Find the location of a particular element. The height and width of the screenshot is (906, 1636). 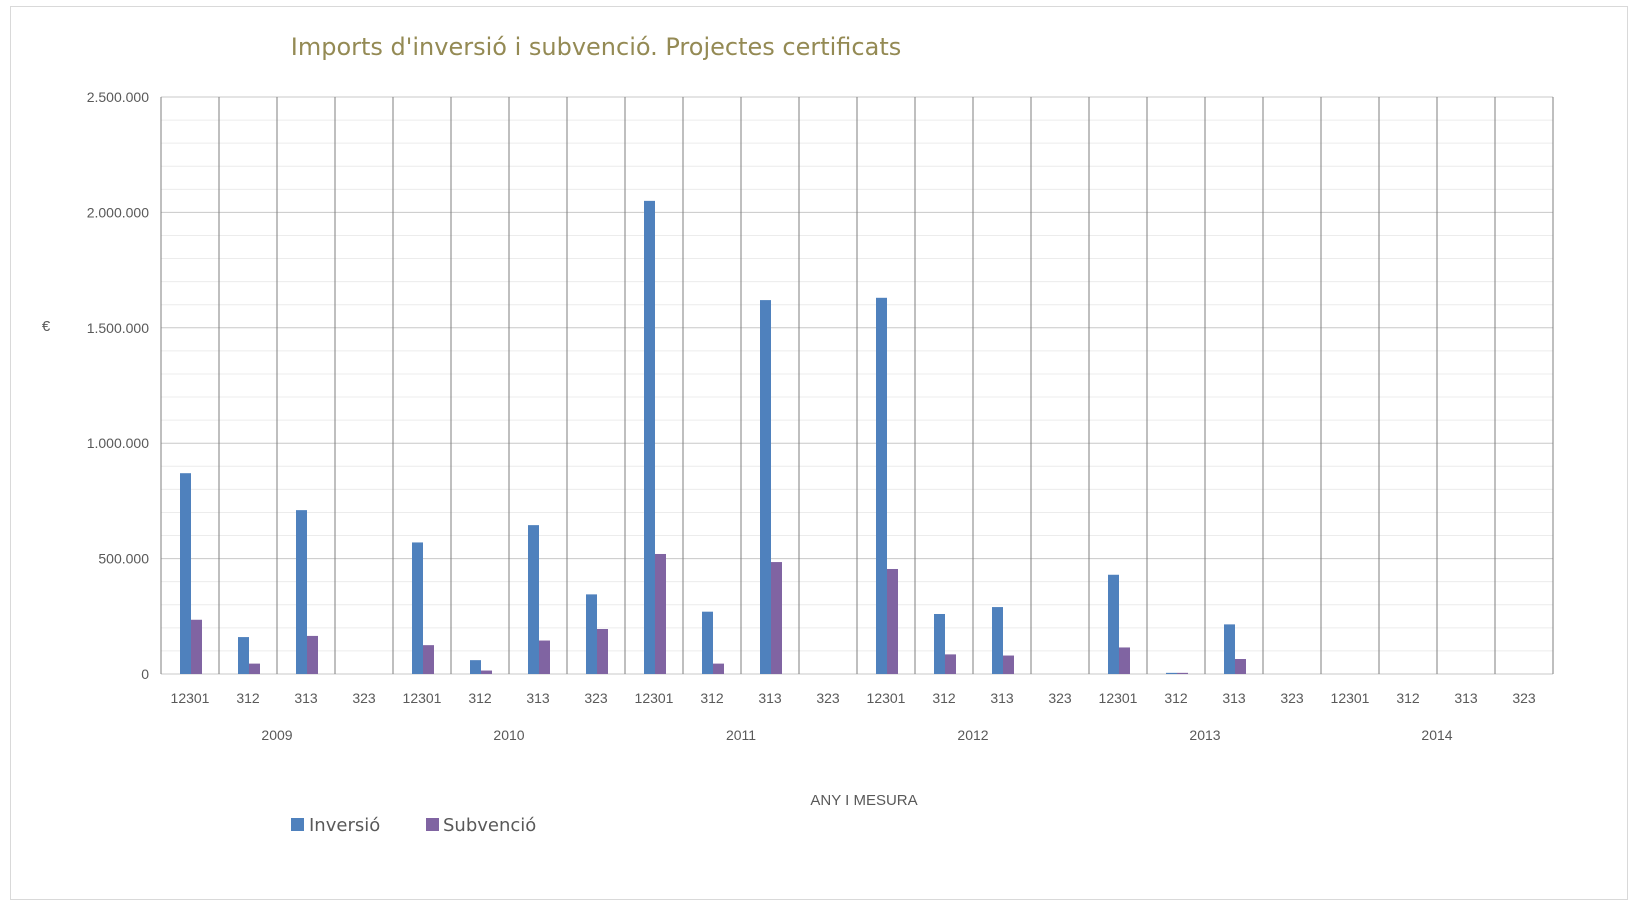

y-tick-label: 500.000 is located at coordinates (123, 559).